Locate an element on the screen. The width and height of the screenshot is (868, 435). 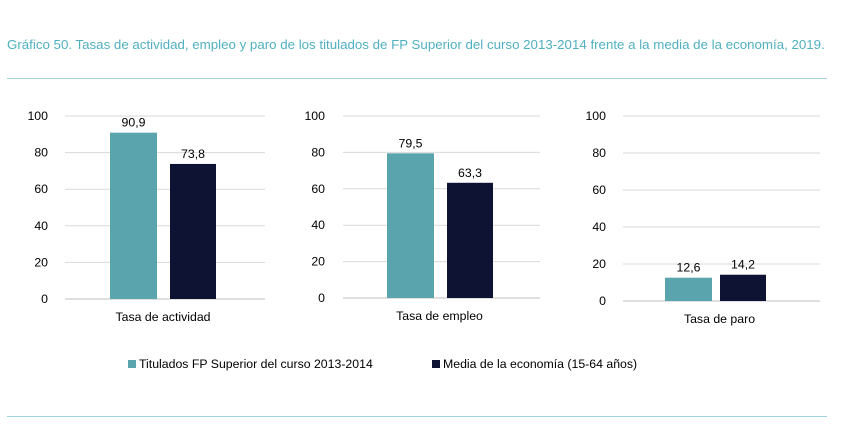
y-tick-label-1-3: 60 is located at coordinates (41, 189).